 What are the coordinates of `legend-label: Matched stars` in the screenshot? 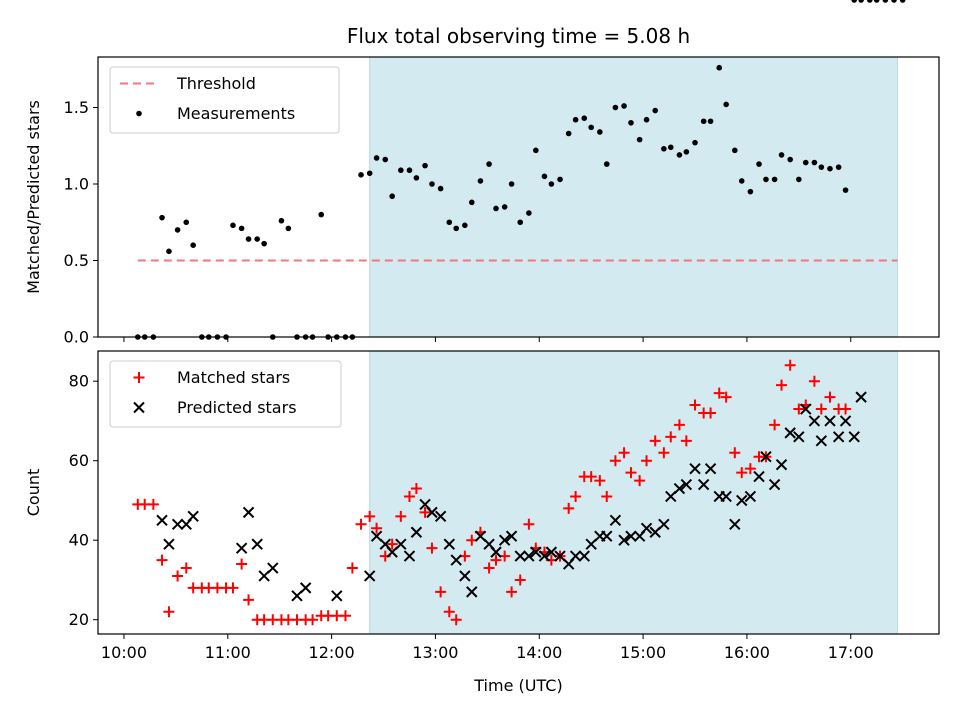 It's located at (233, 377).